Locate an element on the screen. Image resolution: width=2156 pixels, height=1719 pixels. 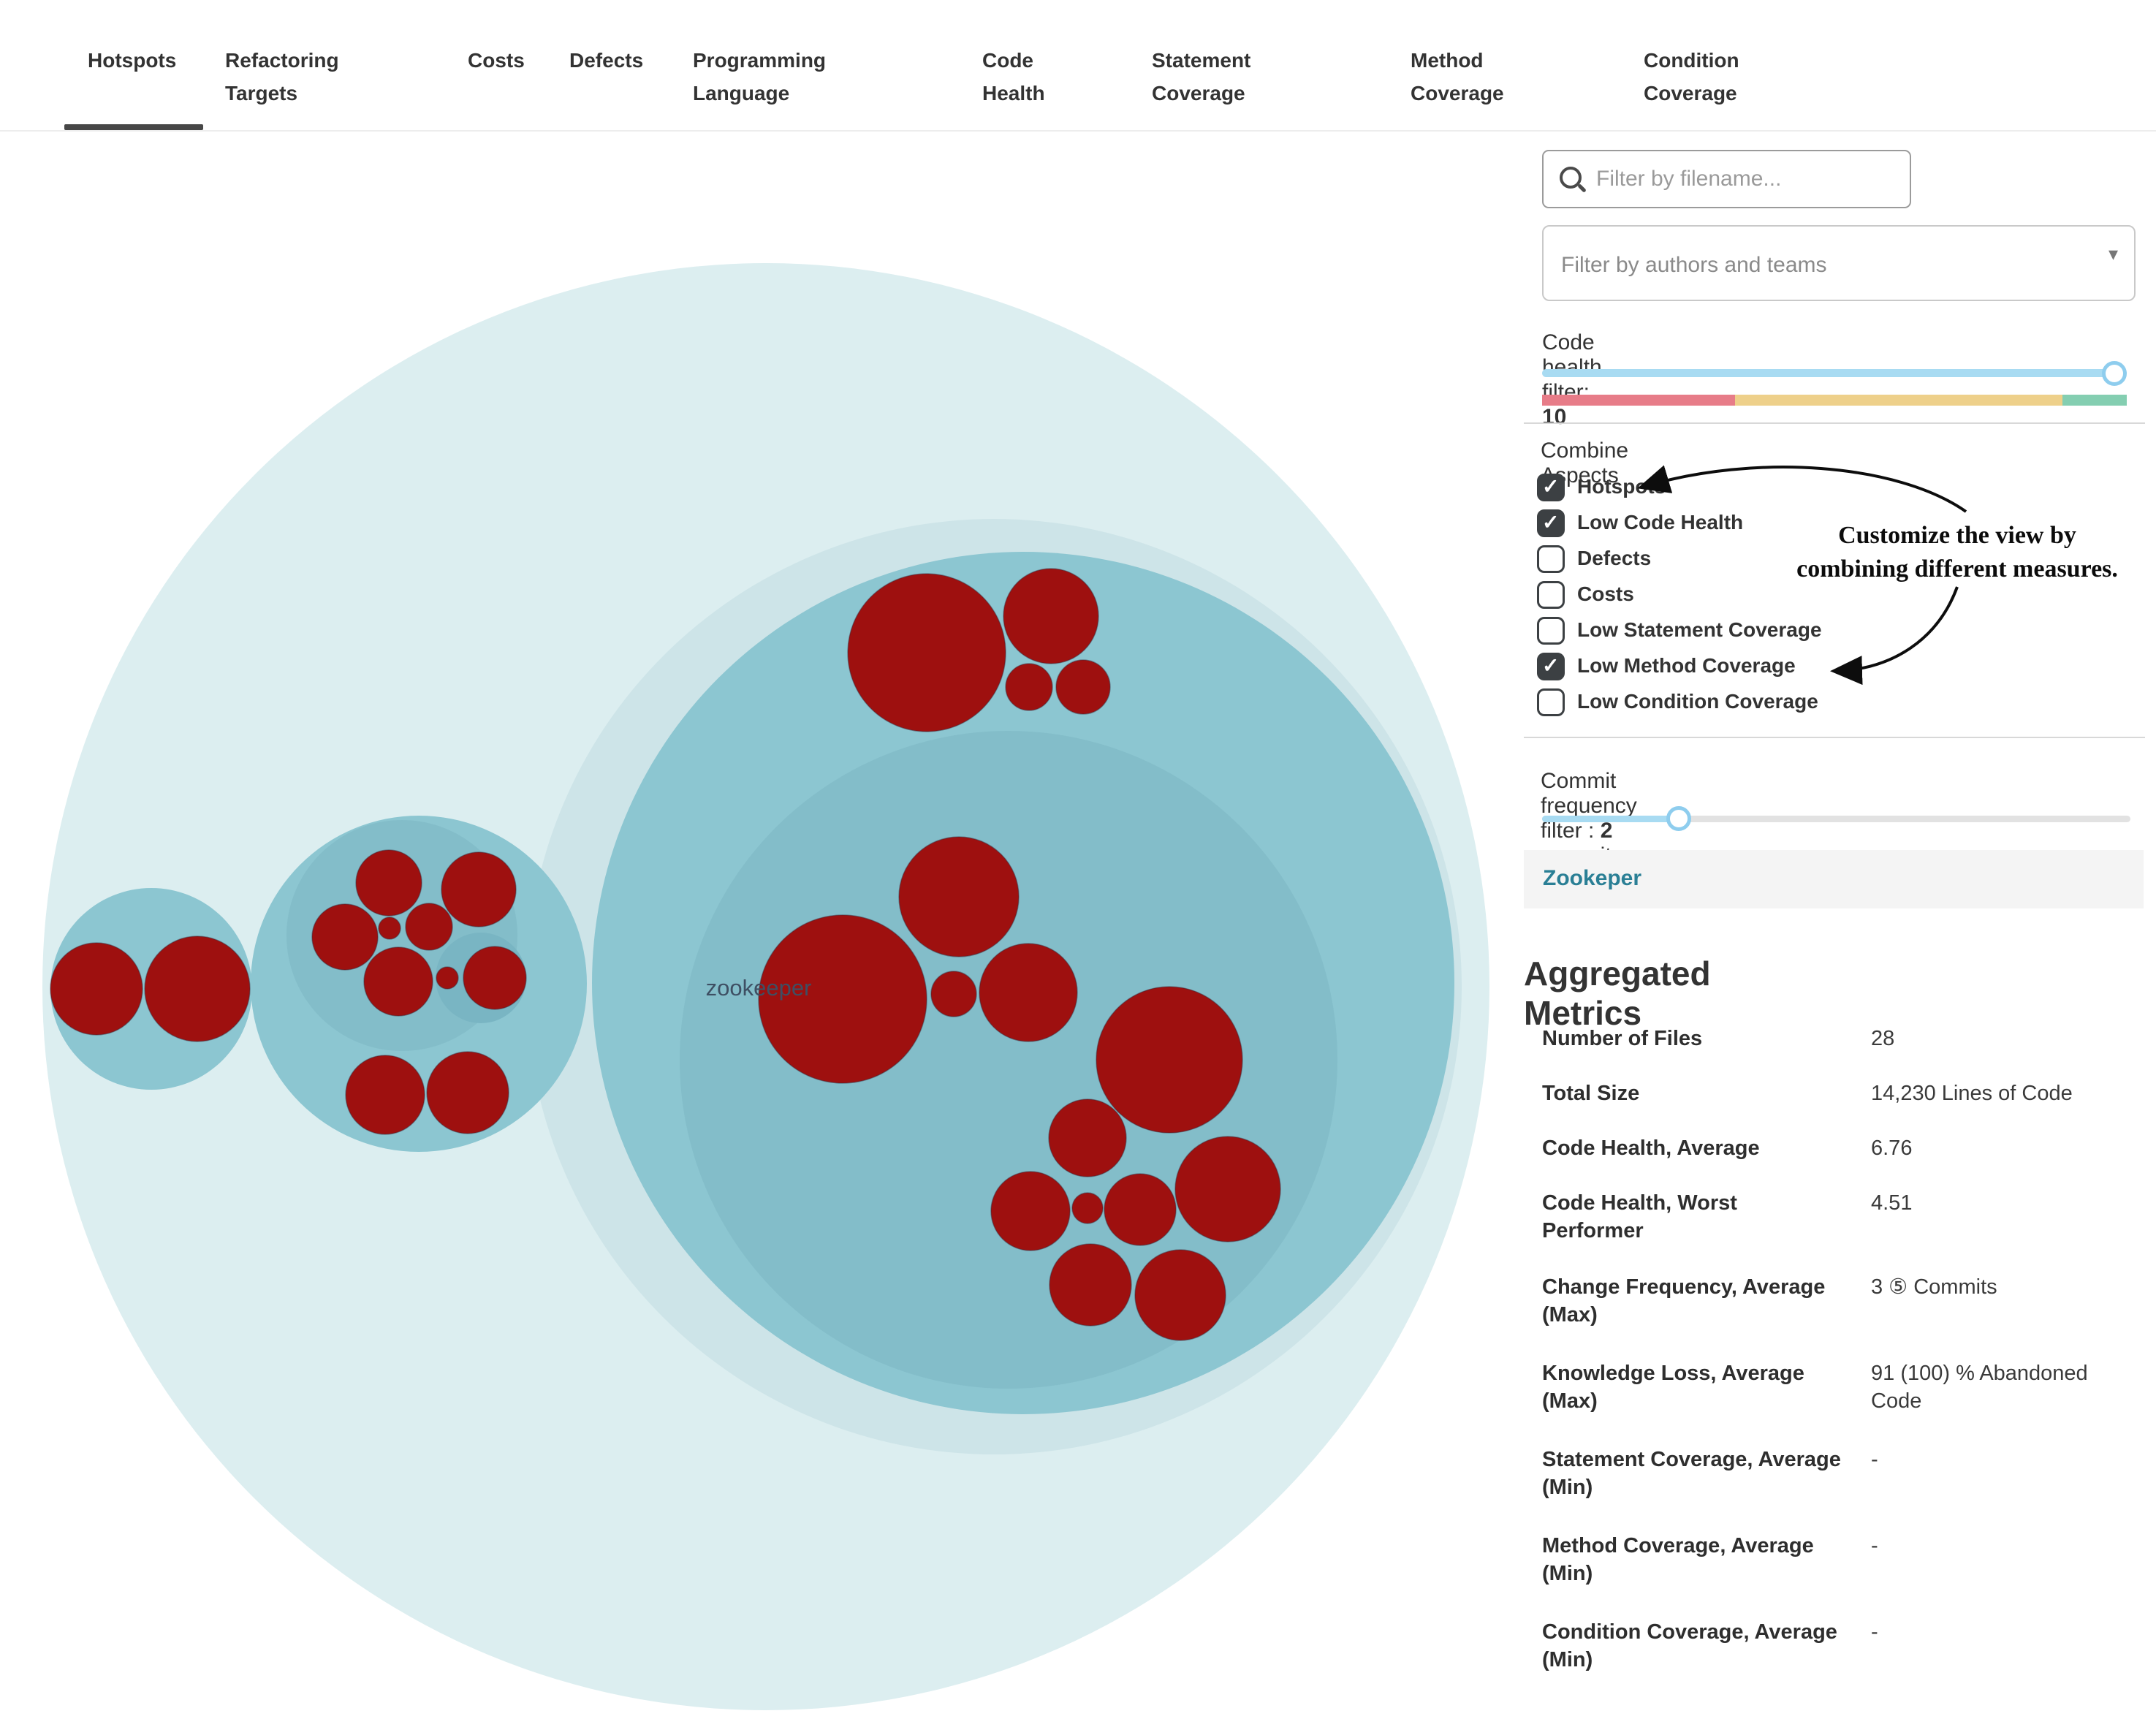
metric-label: Statement Coverage, Average (Min) is located at coordinates (1692, 1473).